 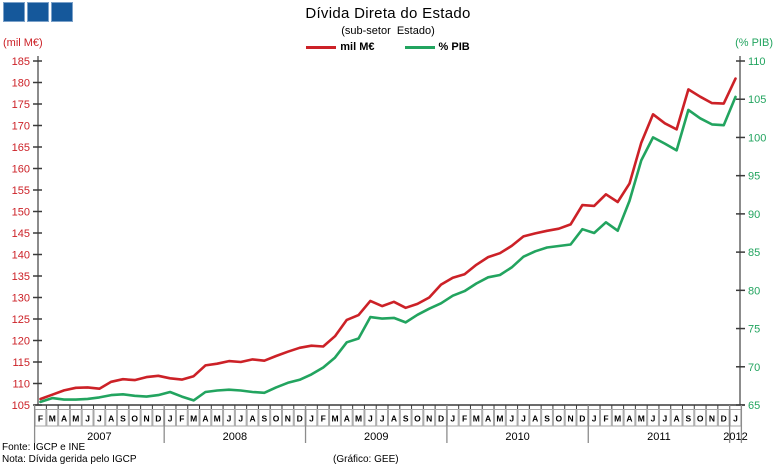 What do you see at coordinates (21, 148) in the screenshot?
I see `left-tick-label: 165` at bounding box center [21, 148].